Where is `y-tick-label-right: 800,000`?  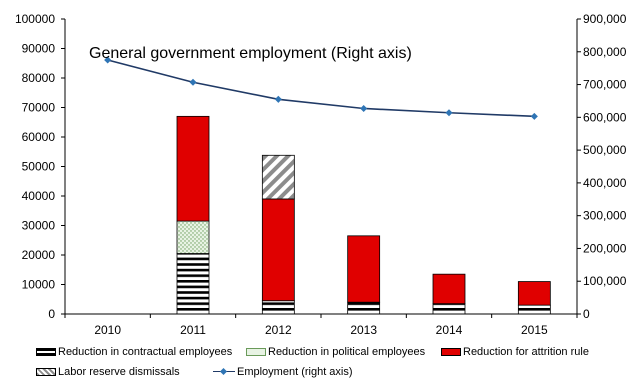
y-tick-label-right: 800,000 is located at coordinates (605, 52).